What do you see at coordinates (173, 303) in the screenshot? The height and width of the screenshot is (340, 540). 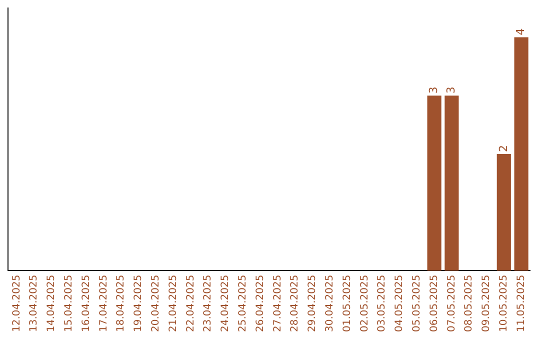 I see `x-tick-label: 21.04.2025` at bounding box center [173, 303].